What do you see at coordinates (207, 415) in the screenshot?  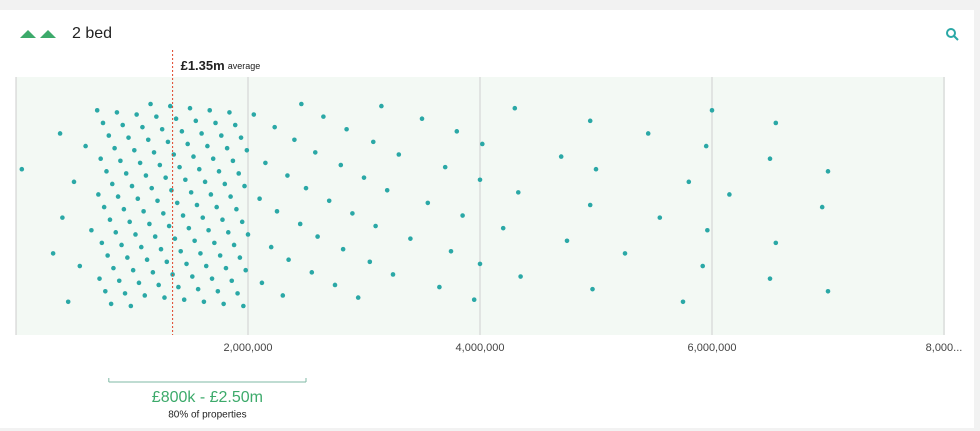 I see `range-text: 80% of properties` at bounding box center [207, 415].